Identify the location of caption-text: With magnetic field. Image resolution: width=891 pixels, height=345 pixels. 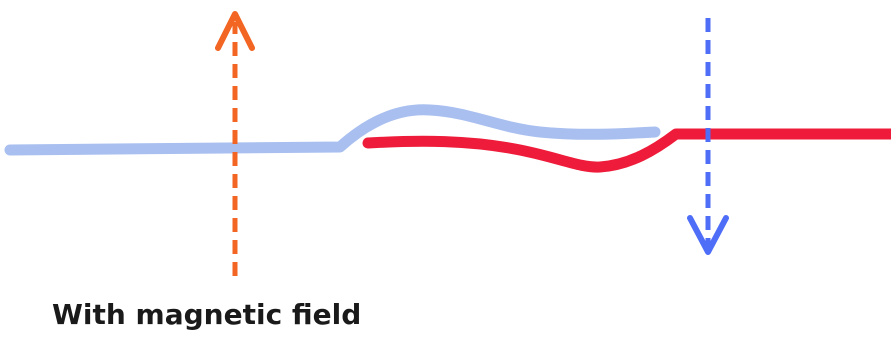
(207, 314).